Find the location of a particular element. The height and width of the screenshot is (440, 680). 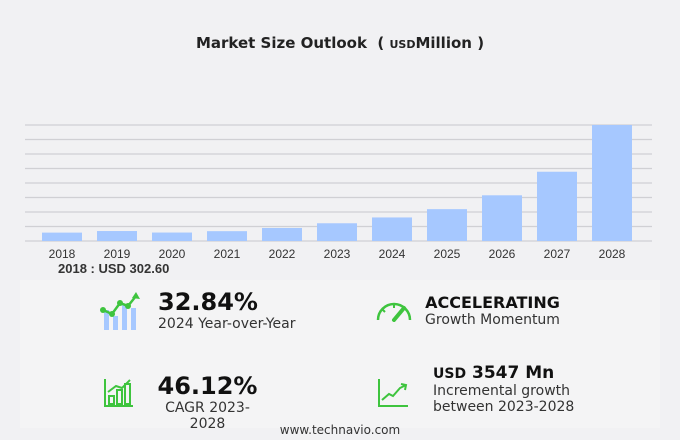

x-tick-label: 2025 is located at coordinates (447, 254).